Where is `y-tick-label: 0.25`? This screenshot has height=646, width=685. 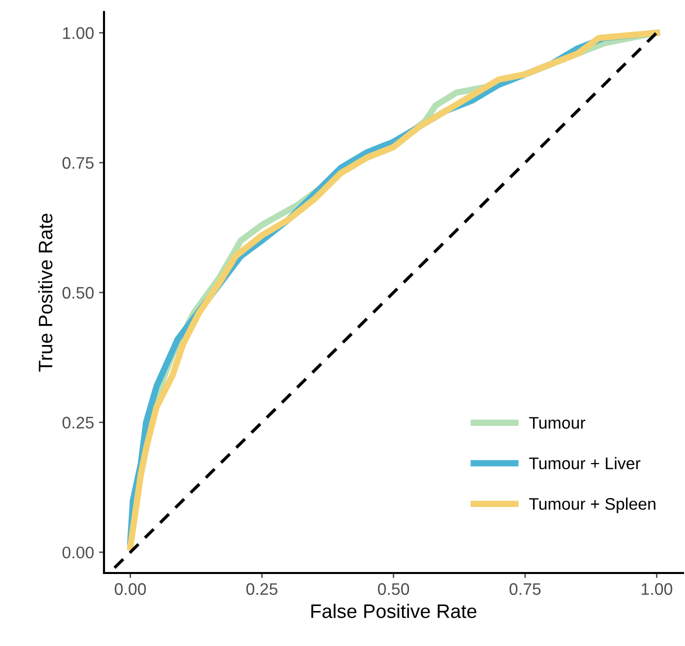 y-tick-label: 0.25 is located at coordinates (78, 422).